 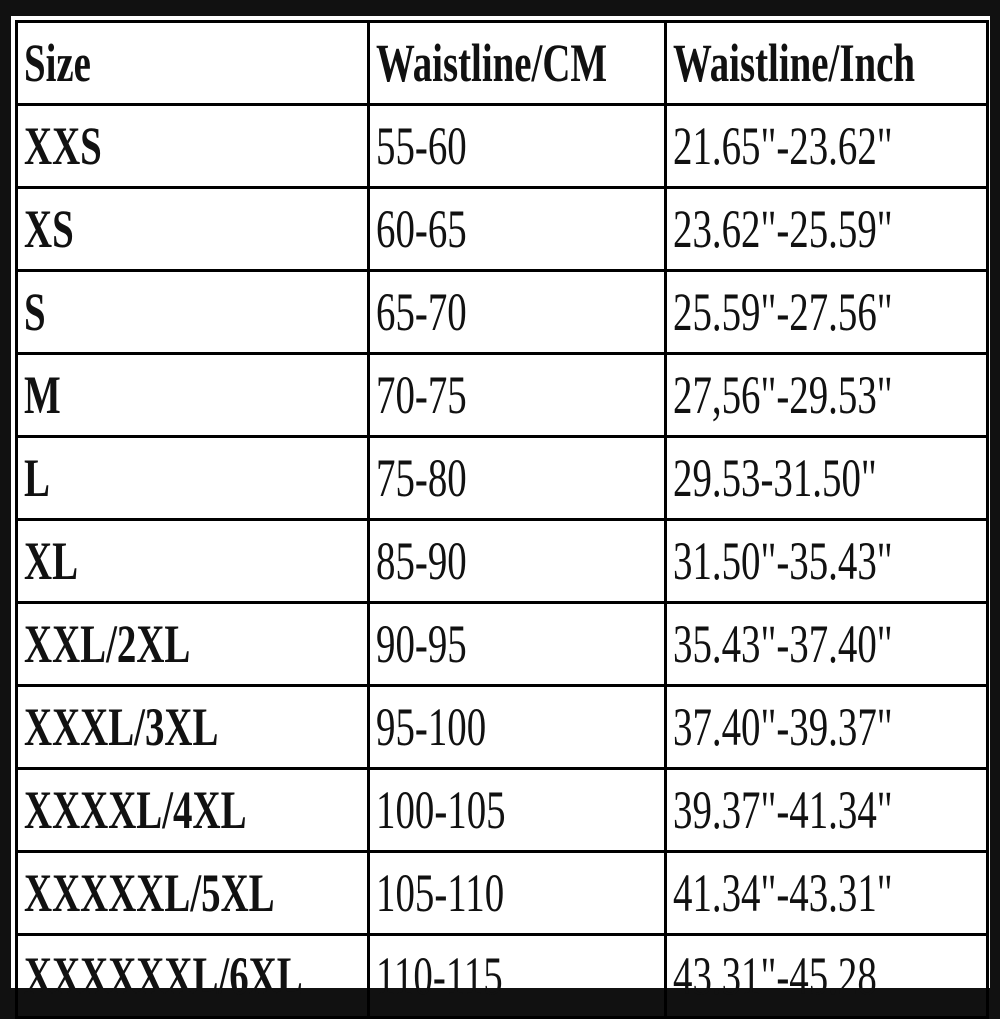 What do you see at coordinates (783, 644) in the screenshot?
I see `waist-inch-text: 35.43"-37.40"` at bounding box center [783, 644].